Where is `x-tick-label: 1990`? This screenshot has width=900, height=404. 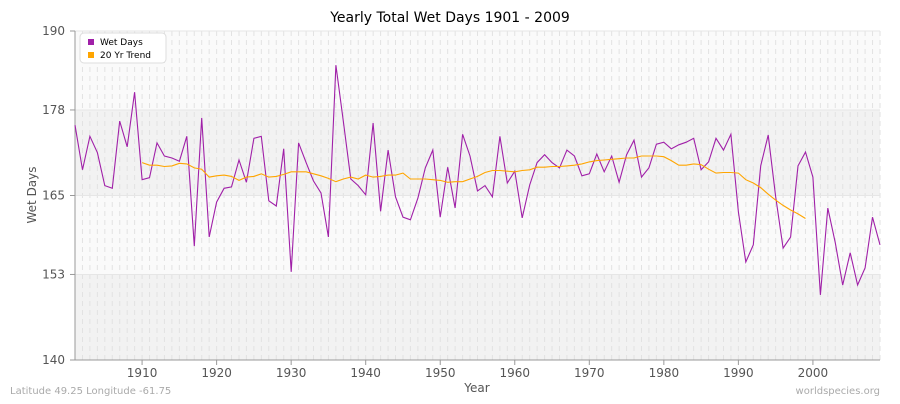 x-tick-label: 1990 is located at coordinates (738, 373).